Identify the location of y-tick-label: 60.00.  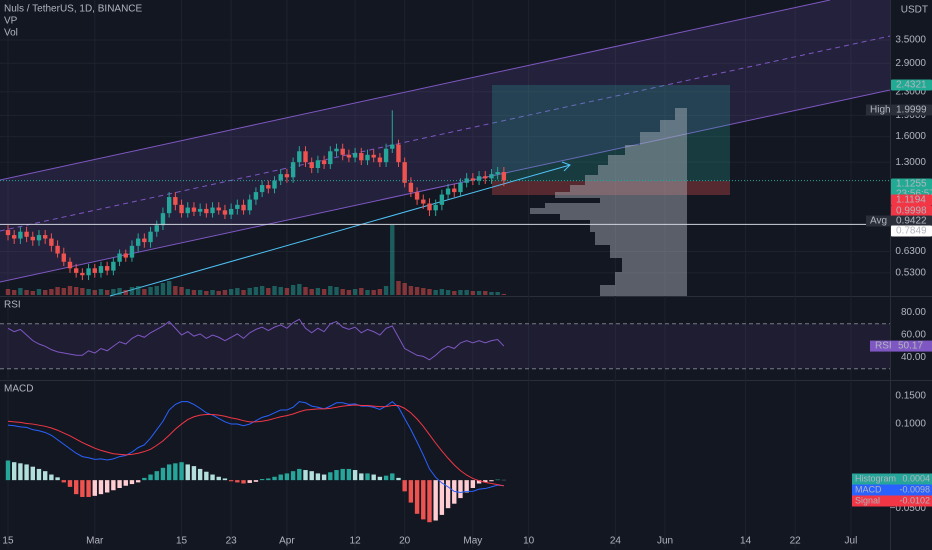
(913, 335).